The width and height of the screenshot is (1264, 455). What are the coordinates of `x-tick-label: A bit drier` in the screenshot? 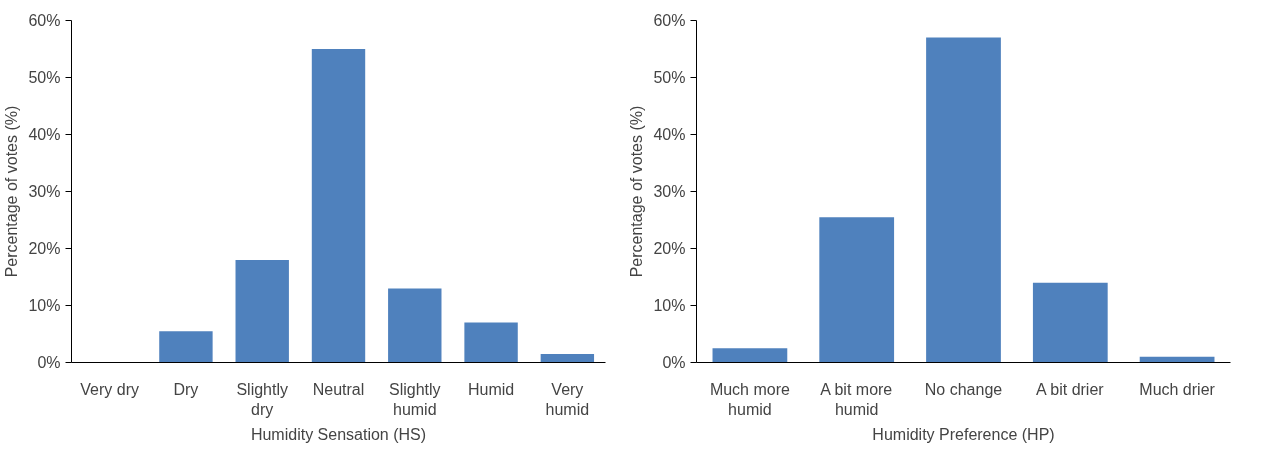 It's located at (1070, 389).